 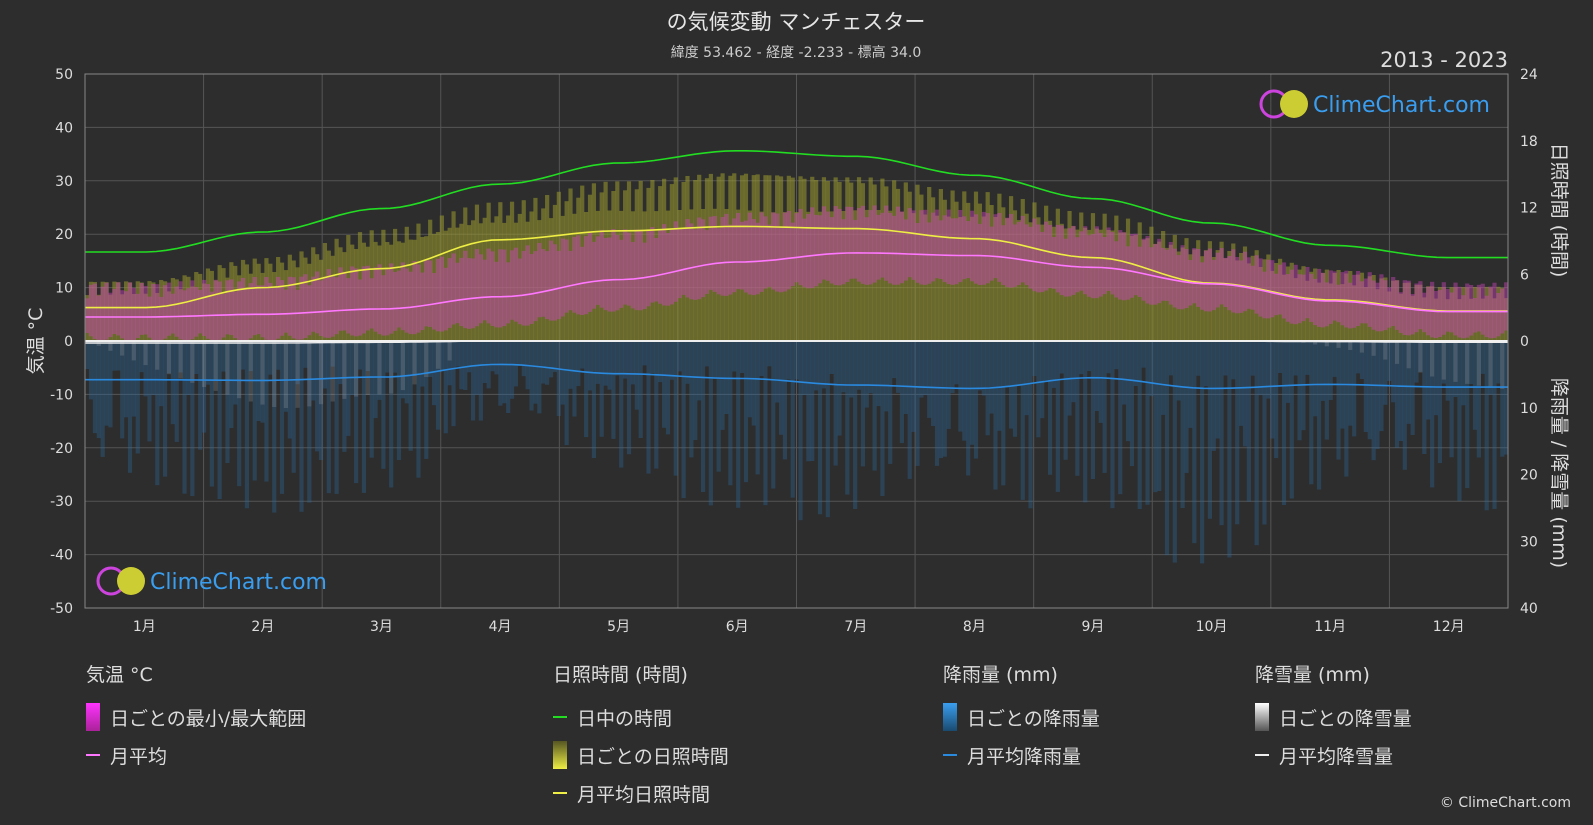 I want to click on month-label: 10月, so click(x=1212, y=627).